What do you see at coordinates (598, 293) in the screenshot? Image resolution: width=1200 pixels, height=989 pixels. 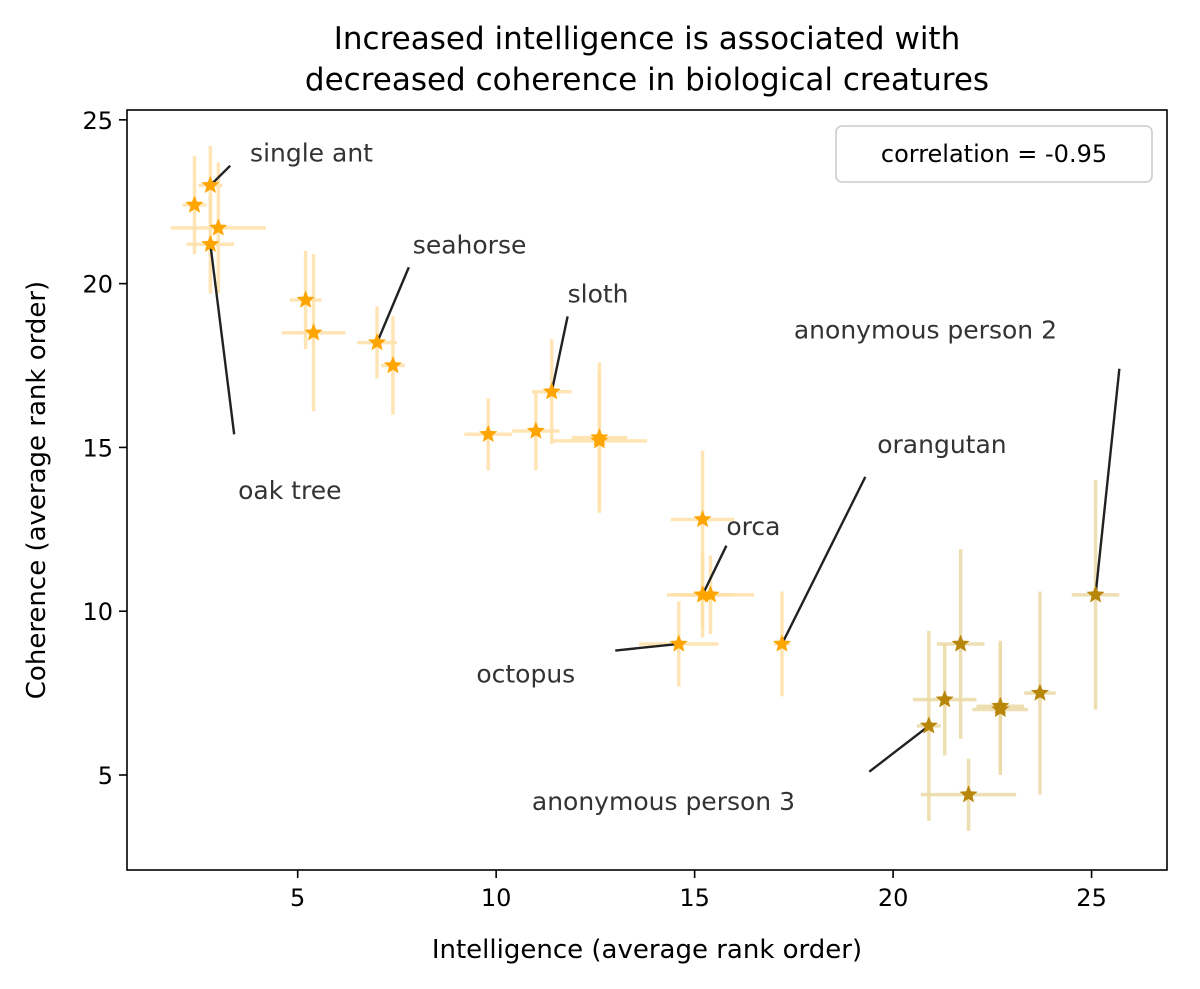 I see `annotation-sloth: sloth` at bounding box center [598, 293].